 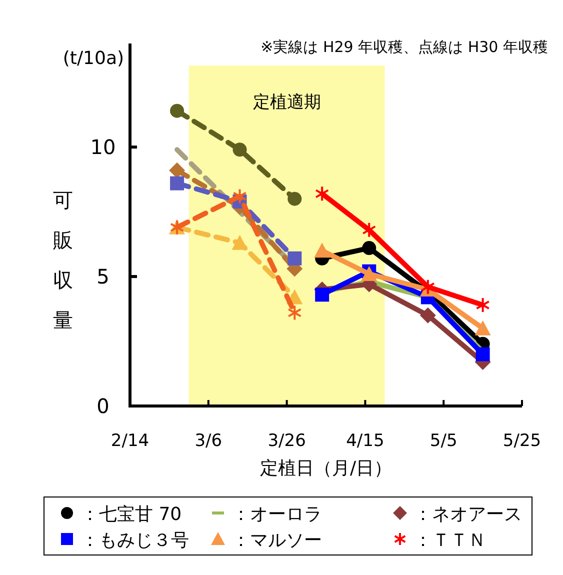 I want to click on x-tick-label: 4/15, so click(x=365, y=441).